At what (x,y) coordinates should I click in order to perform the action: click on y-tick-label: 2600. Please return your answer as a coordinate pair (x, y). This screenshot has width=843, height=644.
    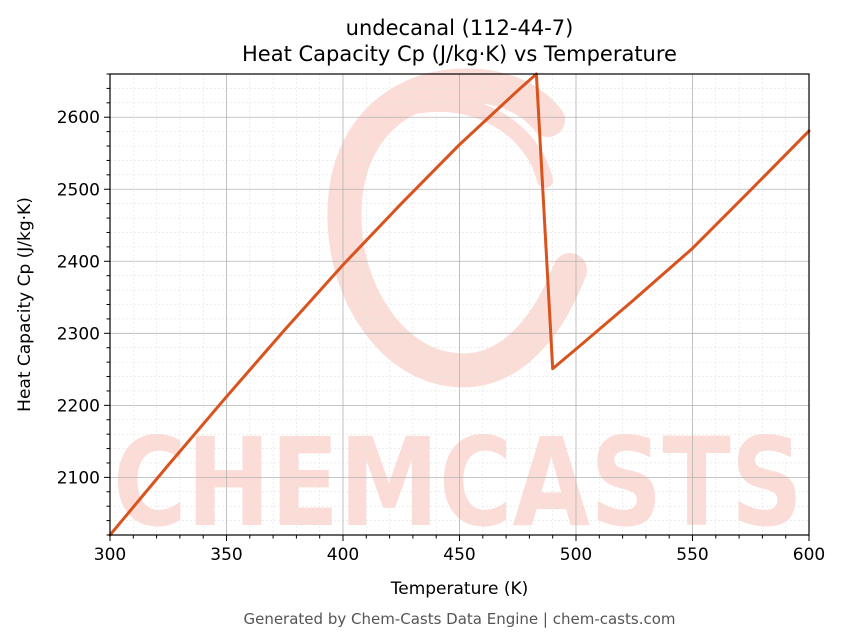
    Looking at the image, I should click on (78, 118).